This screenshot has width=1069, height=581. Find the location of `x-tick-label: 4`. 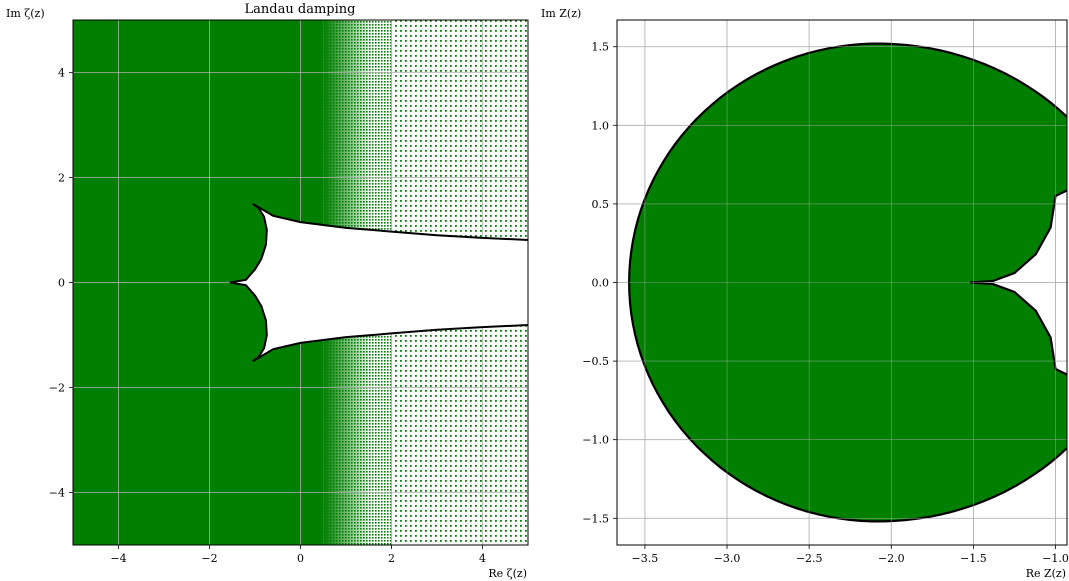

x-tick-label: 4 is located at coordinates (482, 558).